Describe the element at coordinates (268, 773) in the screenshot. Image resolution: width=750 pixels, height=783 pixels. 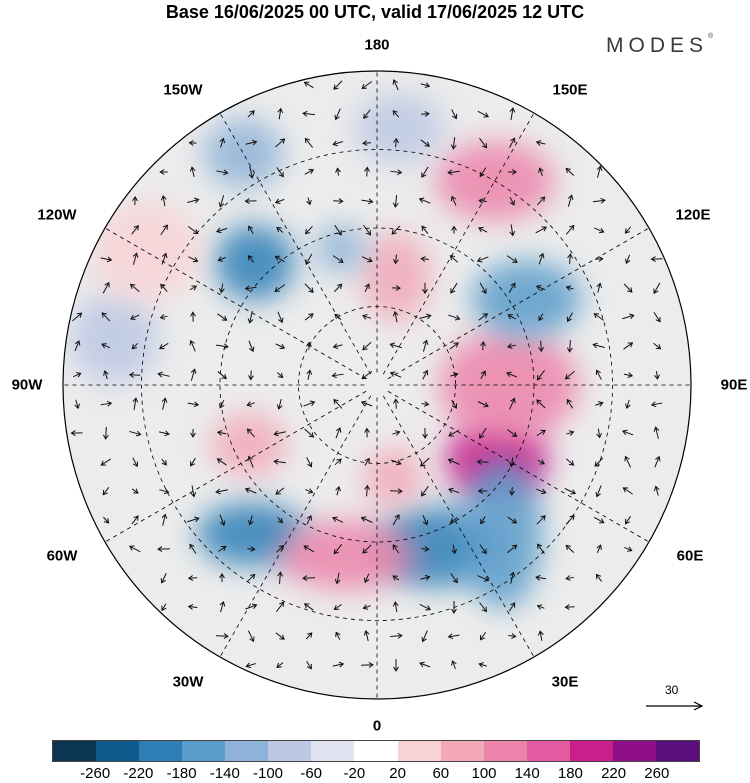
I see `colorbar-tick-label: -100` at that location.